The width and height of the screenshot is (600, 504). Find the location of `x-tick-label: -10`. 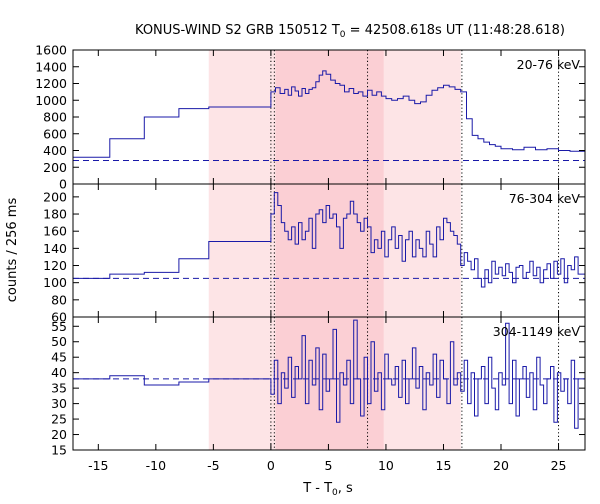

x-tick-label: -10 is located at coordinates (156, 465).